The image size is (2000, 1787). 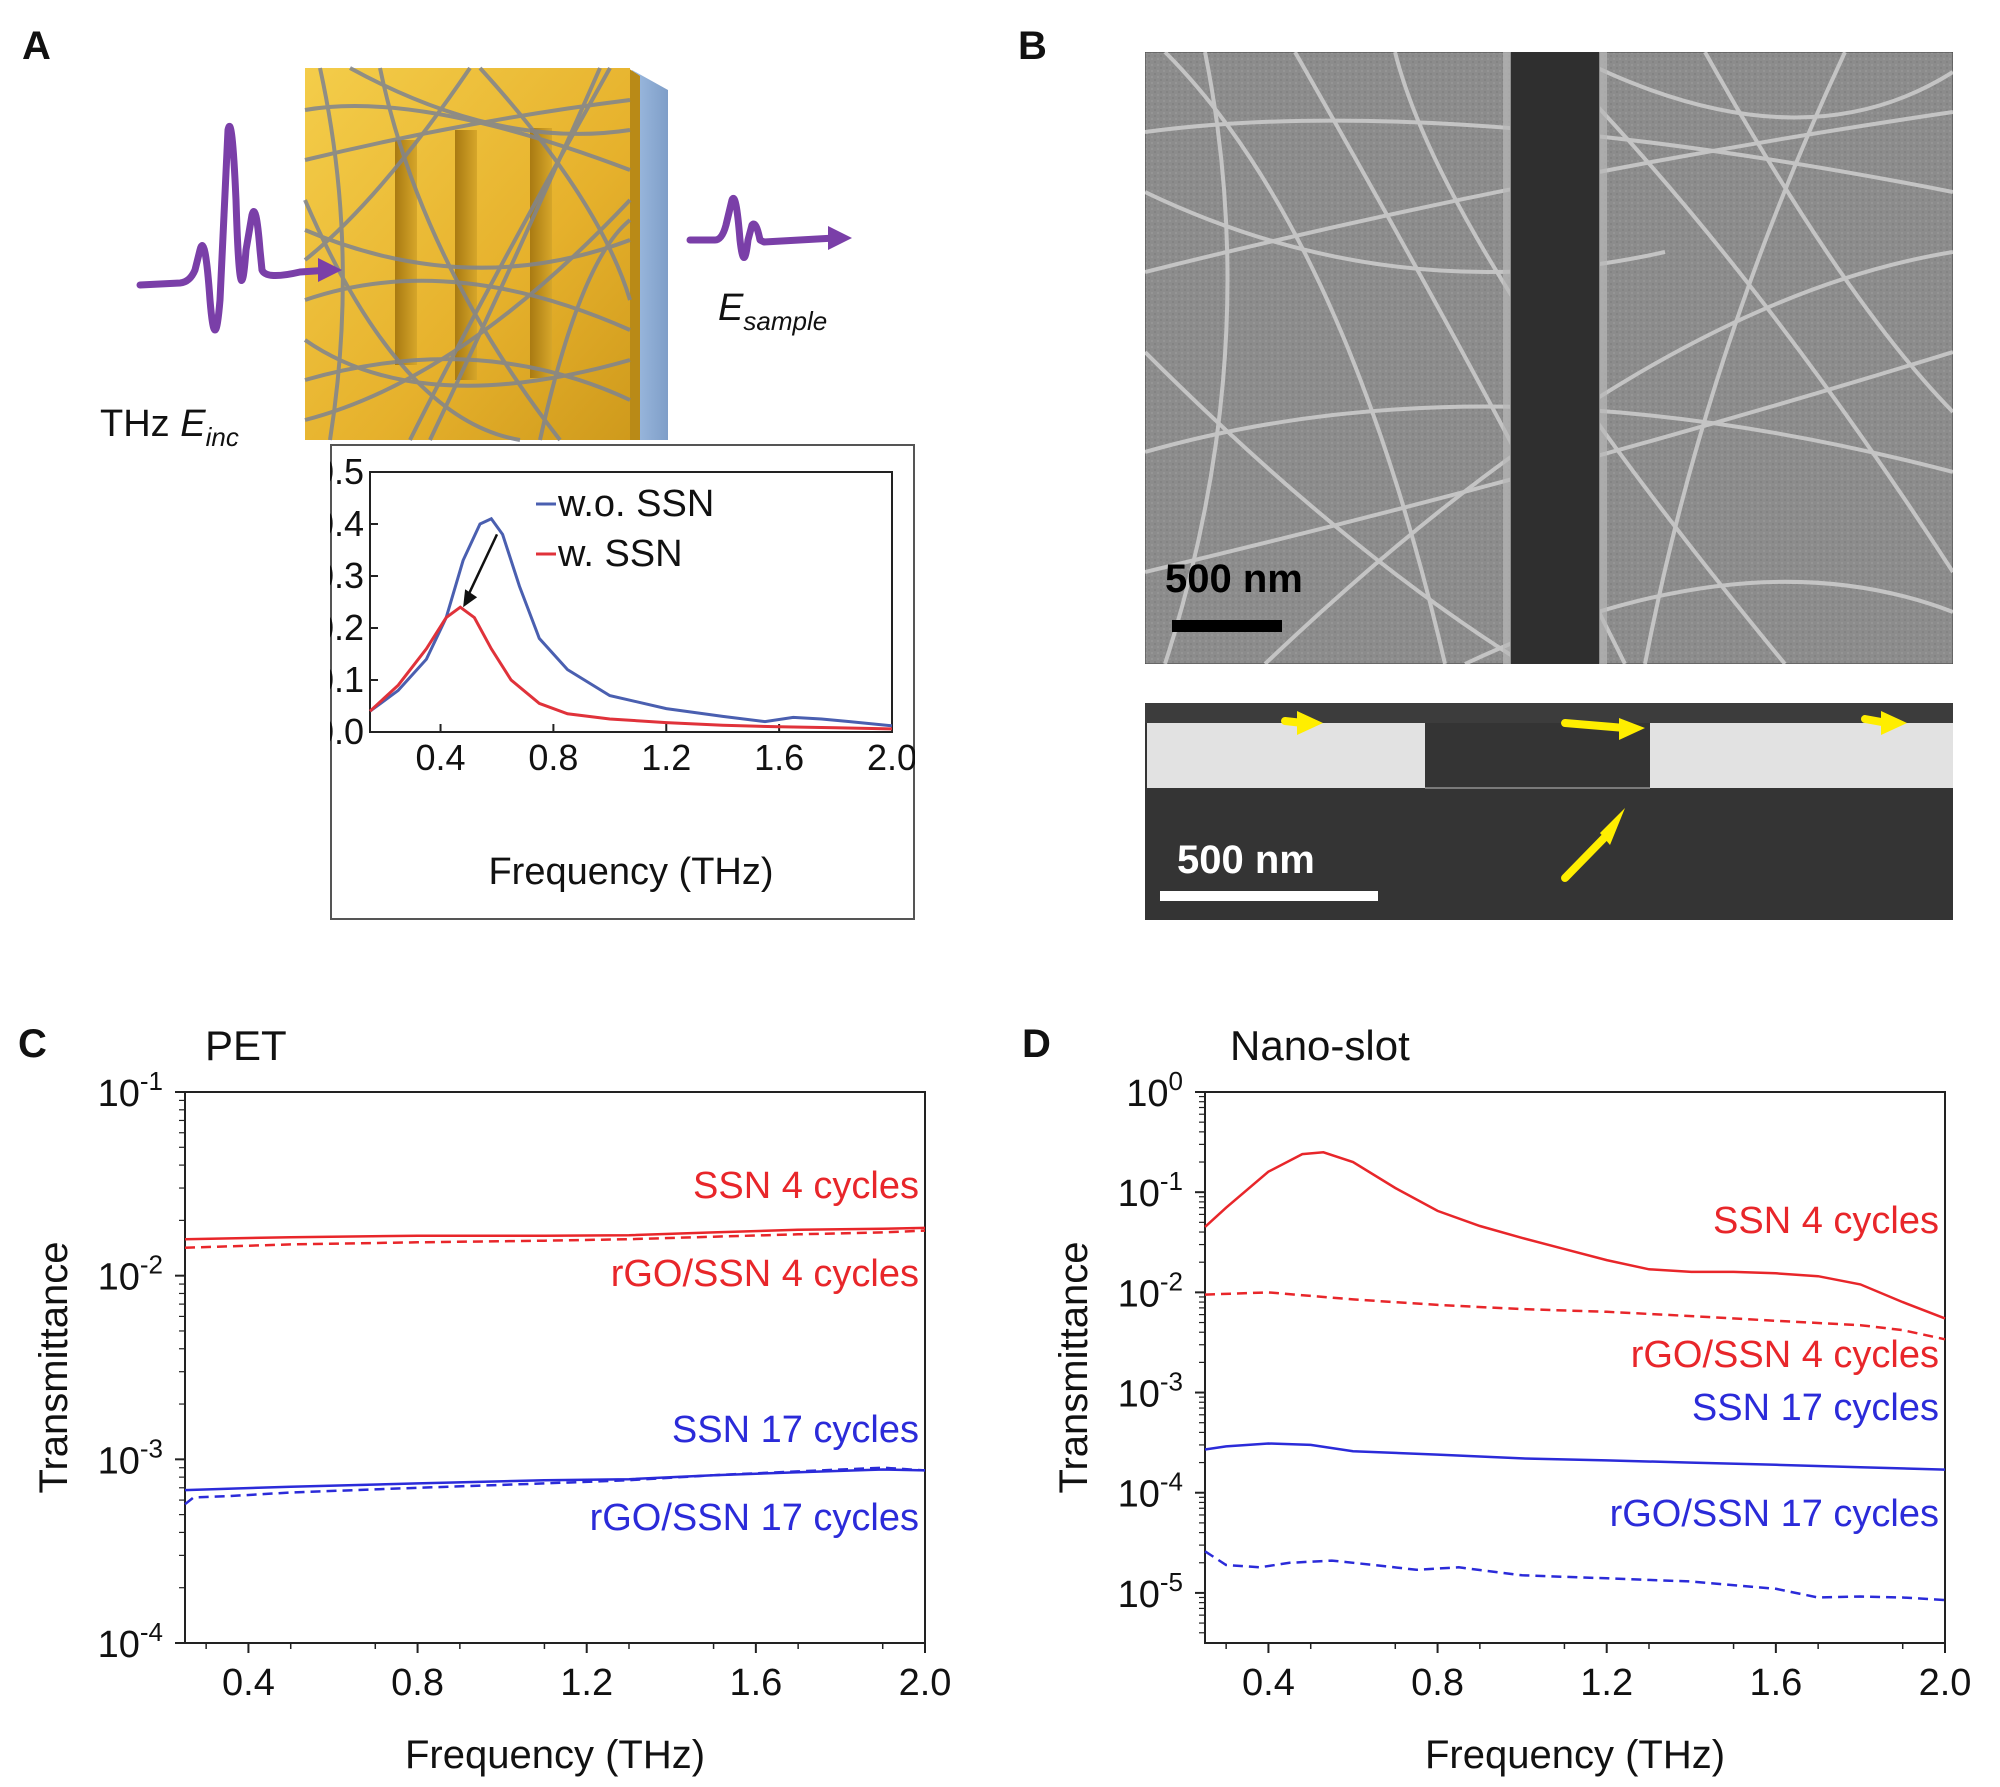 What do you see at coordinates (347, 679) in the screenshot?
I see `inset-ytick-label: 0.1` at bounding box center [347, 679].